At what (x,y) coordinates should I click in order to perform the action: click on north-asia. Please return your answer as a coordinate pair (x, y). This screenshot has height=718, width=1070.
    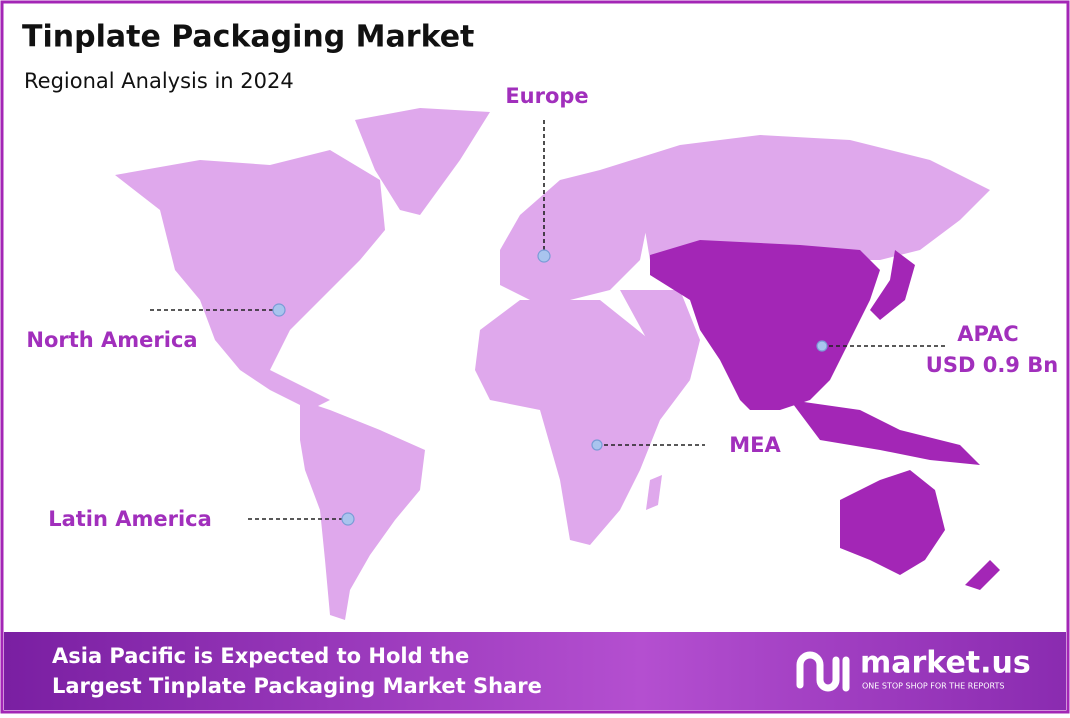
    Looking at the image, I should click on (795, 197).